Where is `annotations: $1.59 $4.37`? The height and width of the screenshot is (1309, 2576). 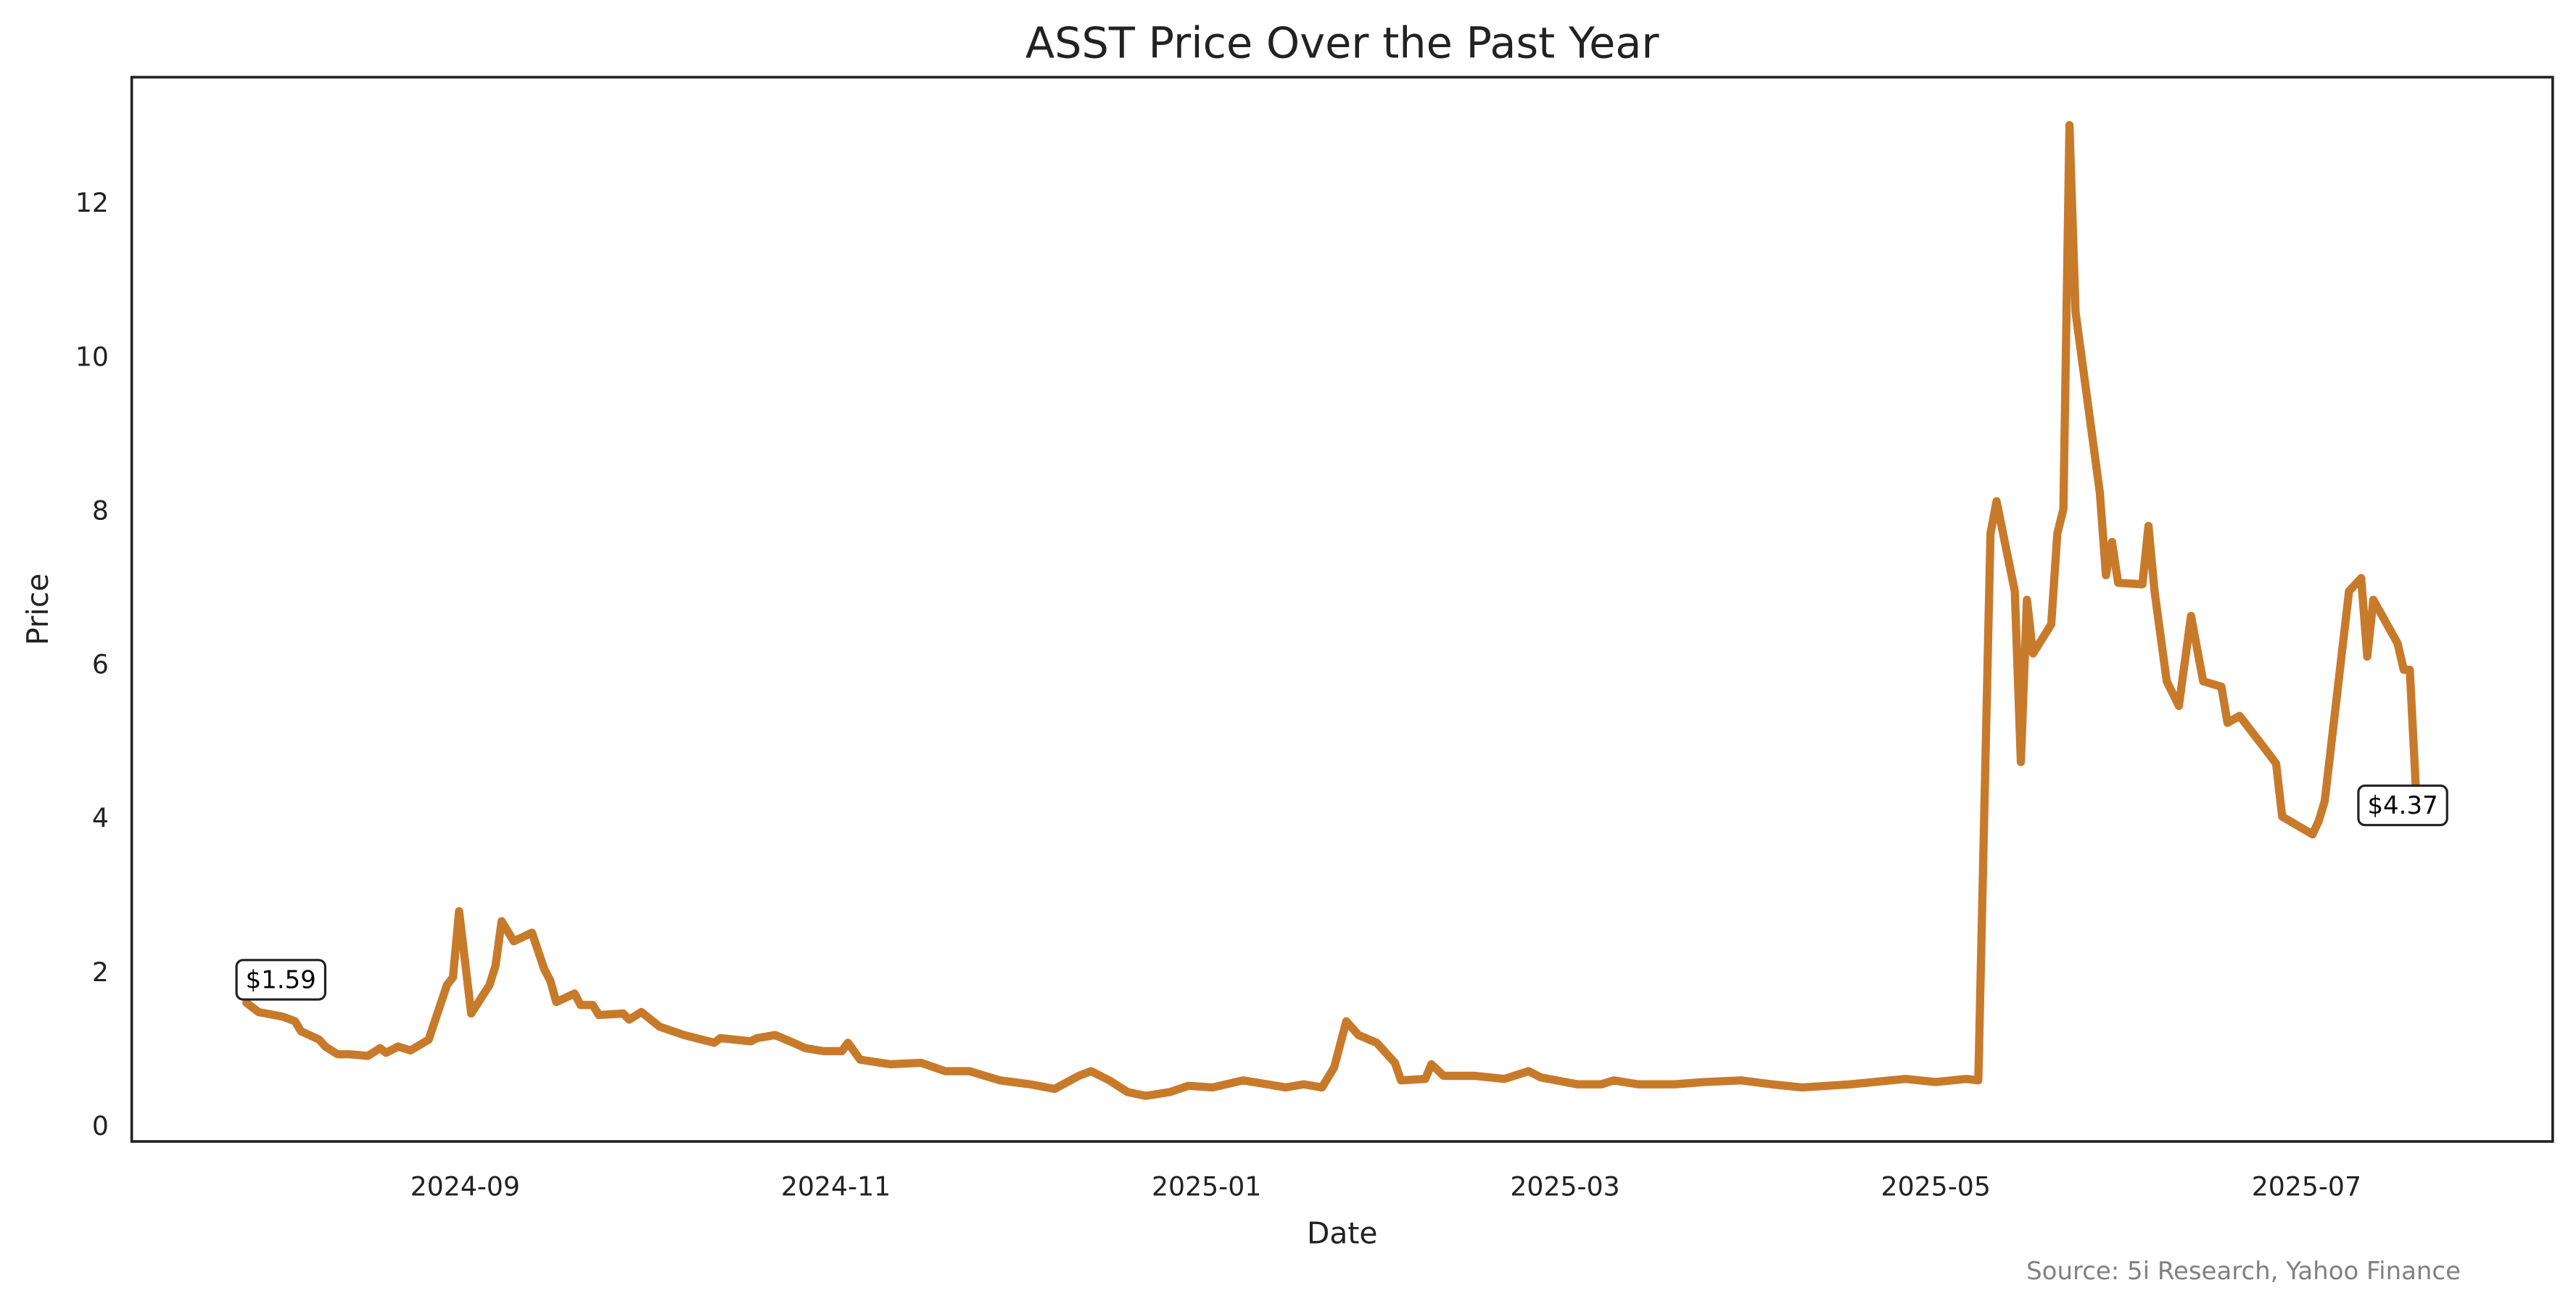
annotations: $1.59 $4.37 is located at coordinates (1341, 892).